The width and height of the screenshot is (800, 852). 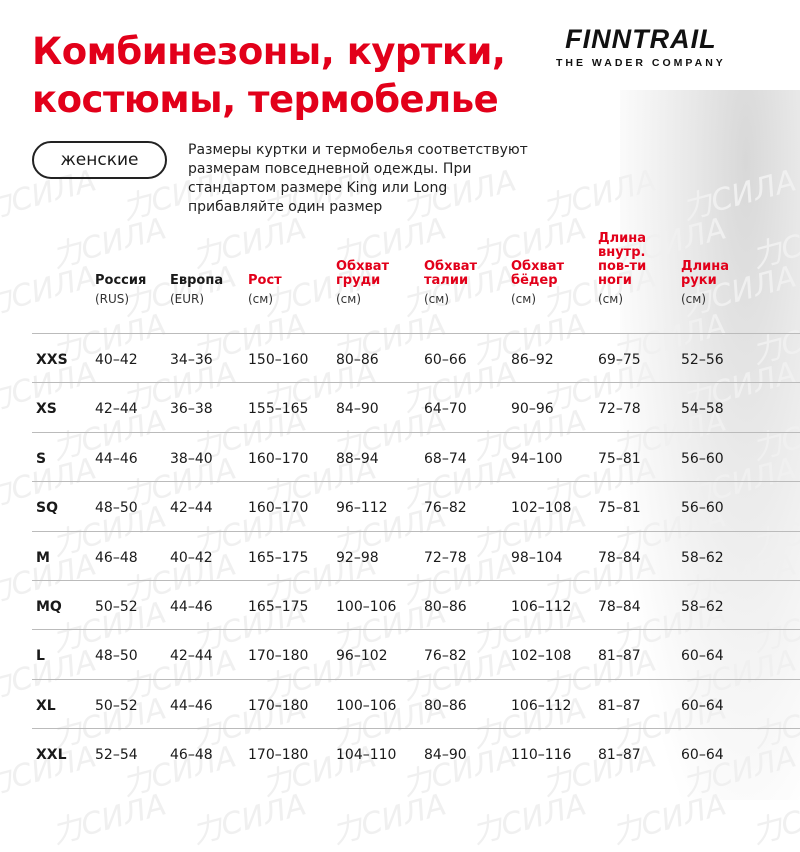 I want to click on column-header: Европа (EUR), so click(x=197, y=290).